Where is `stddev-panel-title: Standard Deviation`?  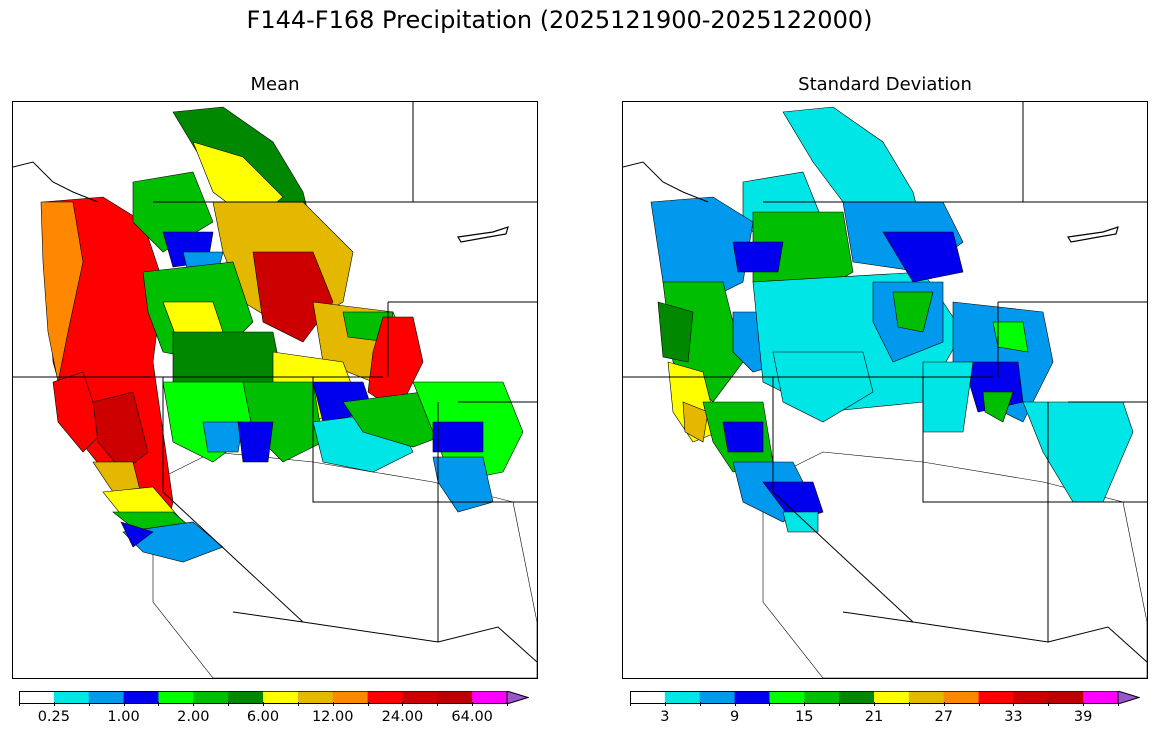 stddev-panel-title: Standard Deviation is located at coordinates (885, 84).